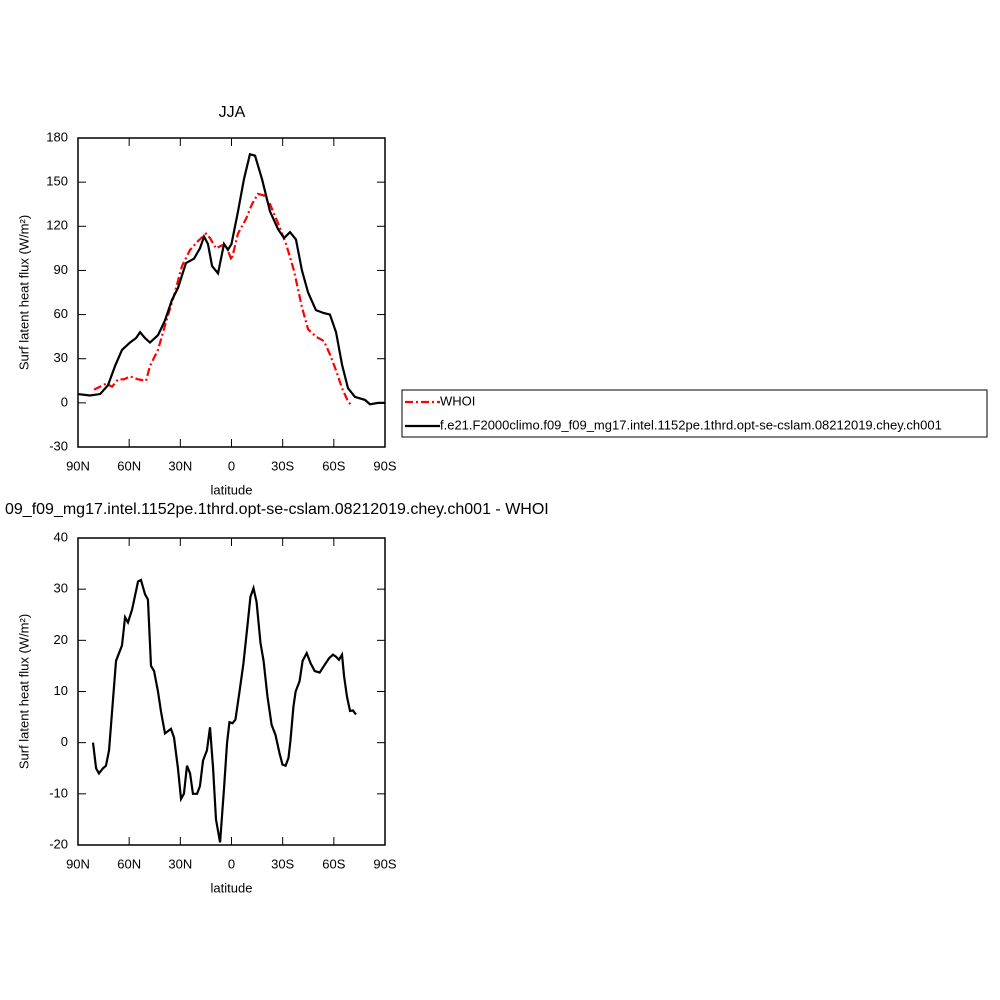  Describe the element at coordinates (61, 269) in the screenshot. I see `y-tick-label: 90` at that location.